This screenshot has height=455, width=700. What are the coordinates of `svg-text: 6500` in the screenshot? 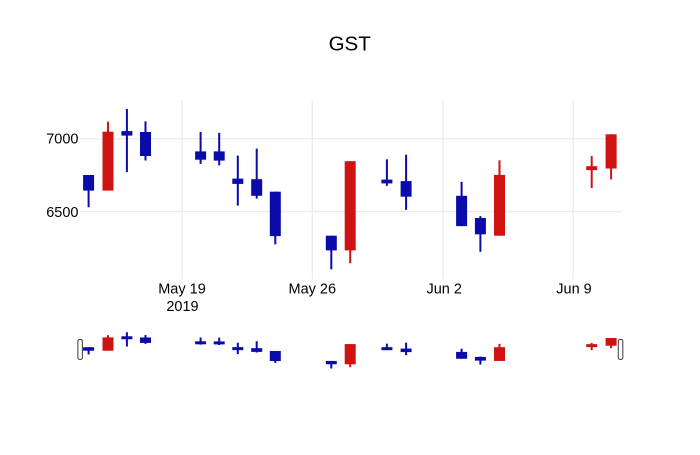 It's located at (62, 213).